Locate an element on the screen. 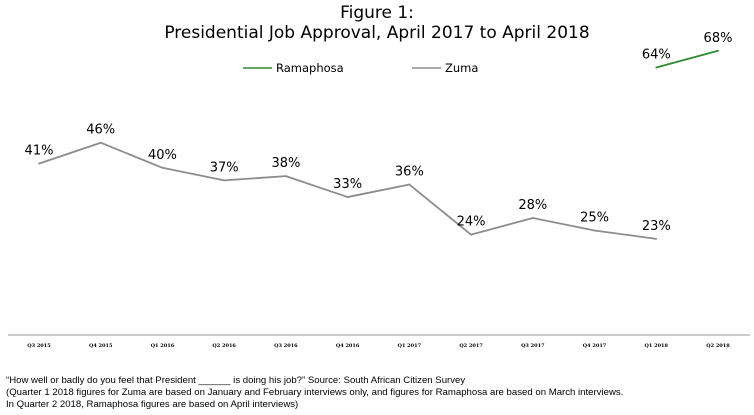  x-tick-label-q2-2016: Q2 2016 is located at coordinates (224, 346).